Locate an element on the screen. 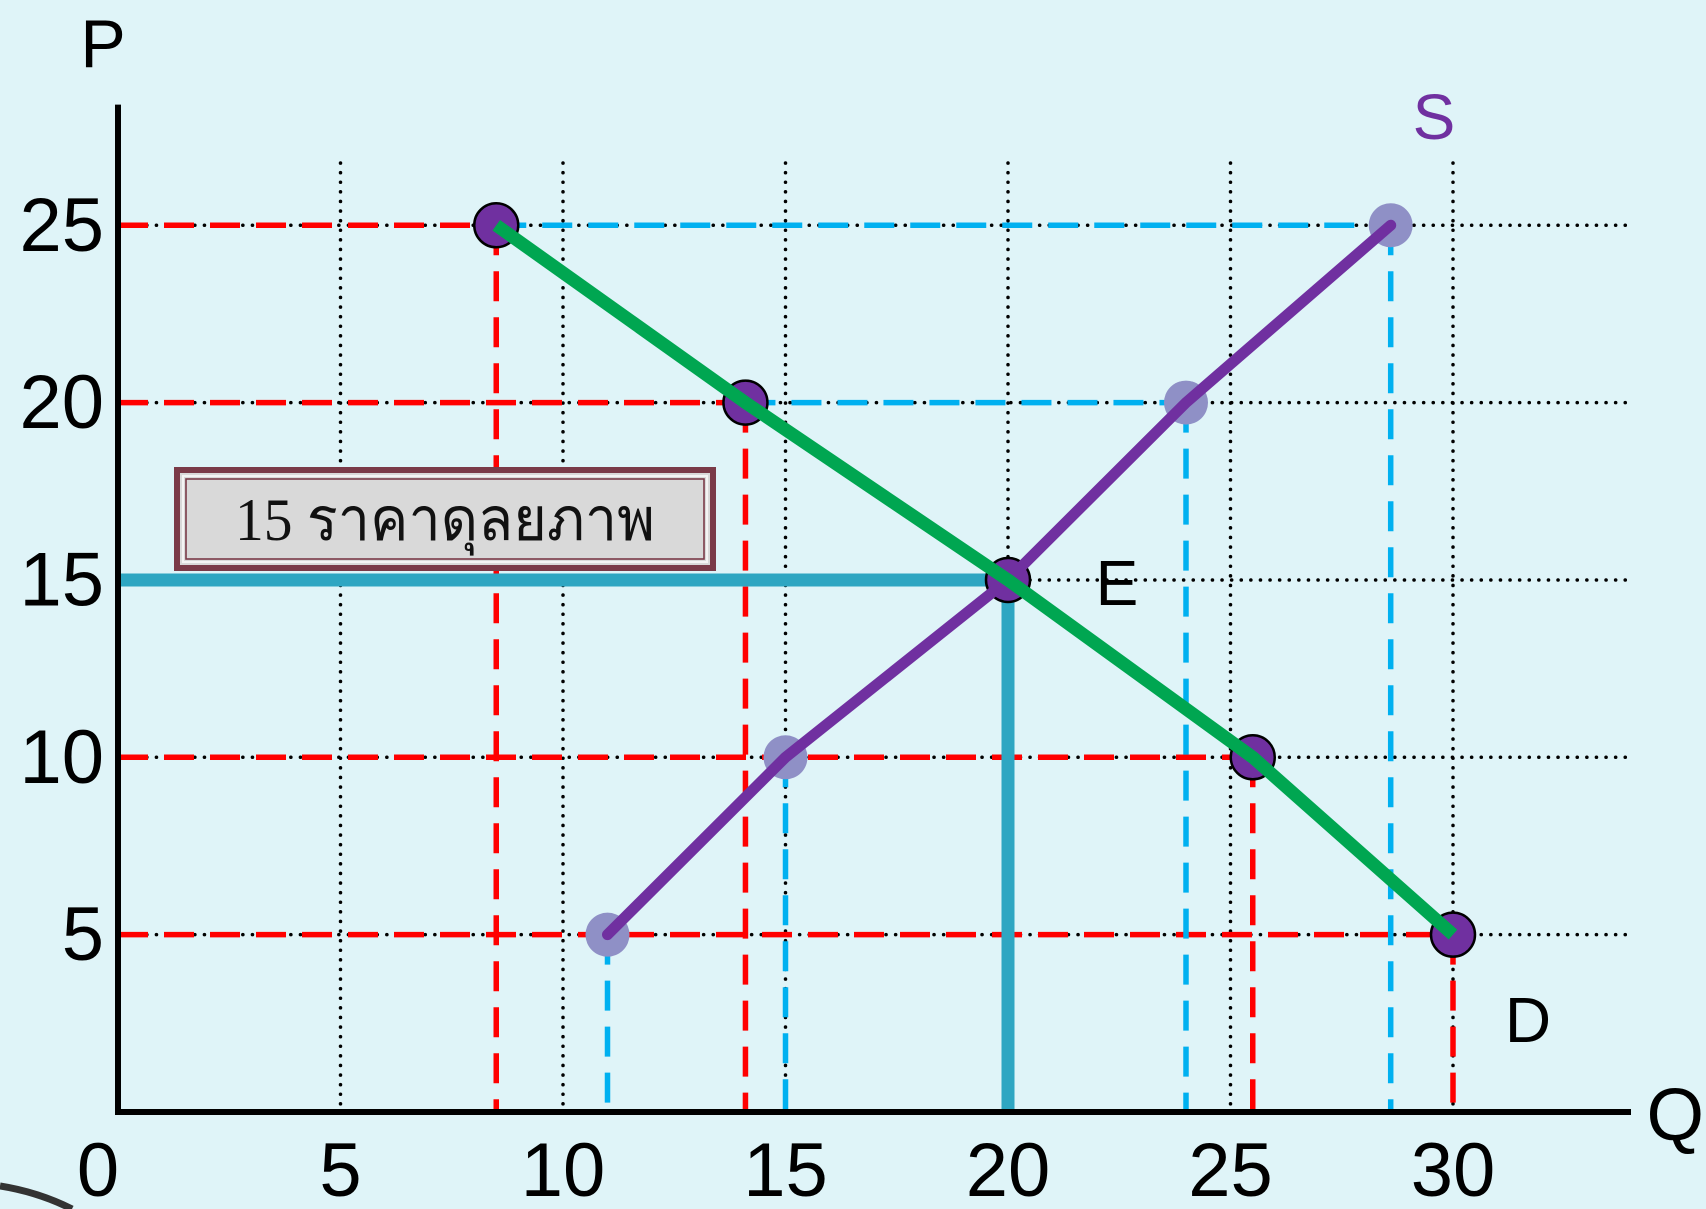 The image size is (1706, 1209). y-tick-label: 15 is located at coordinates (61, 579).